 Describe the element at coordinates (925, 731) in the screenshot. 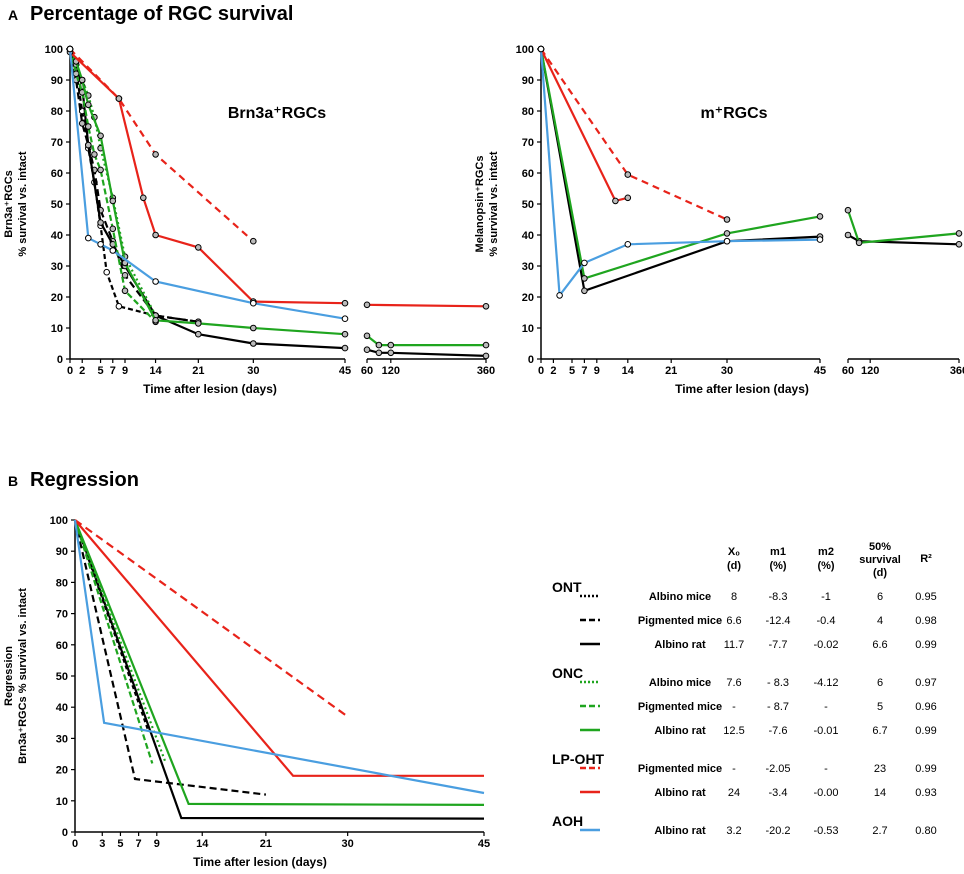

I see `cell-r2: 0.99` at that location.